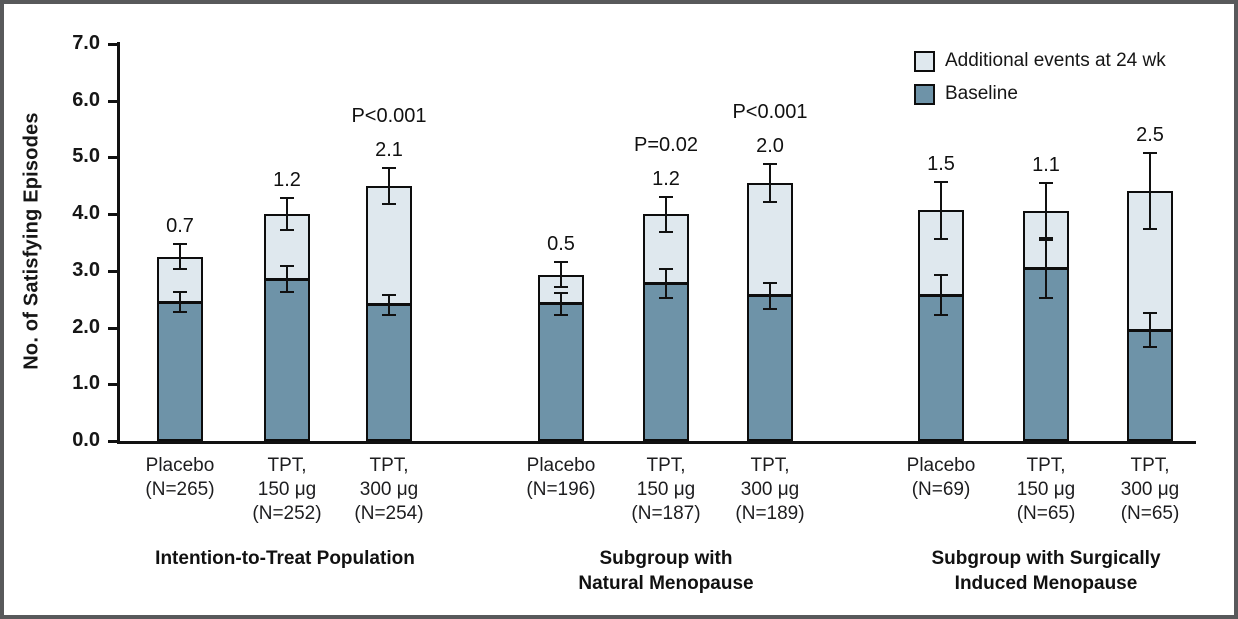 Image resolution: width=1238 pixels, height=619 pixels. I want to click on additional-events-swatch-icon, so click(924, 61).